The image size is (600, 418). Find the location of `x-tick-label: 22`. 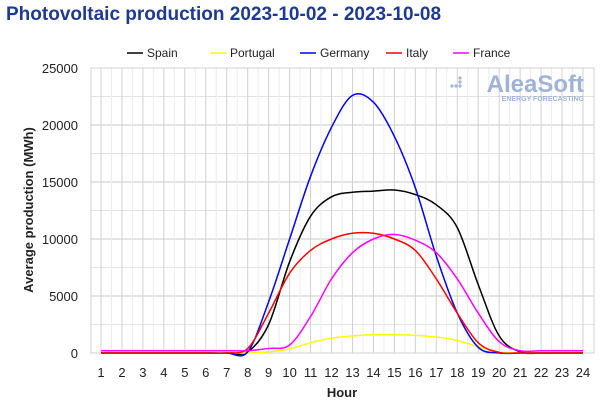

x-tick-label: 22 is located at coordinates (541, 372).